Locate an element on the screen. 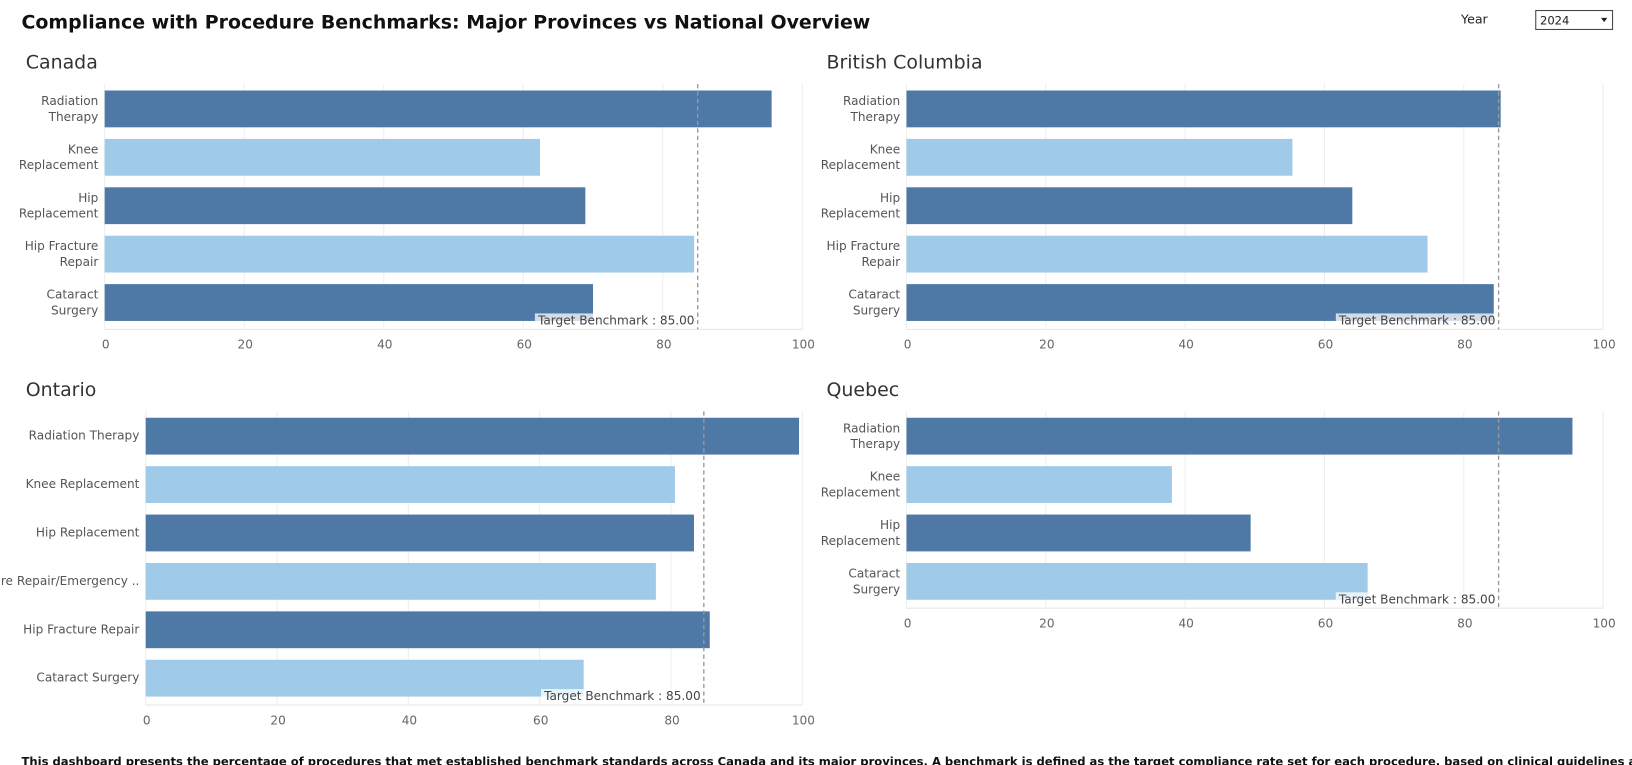 The height and width of the screenshot is (765, 1632). panel-title: Ontario is located at coordinates (61, 390).